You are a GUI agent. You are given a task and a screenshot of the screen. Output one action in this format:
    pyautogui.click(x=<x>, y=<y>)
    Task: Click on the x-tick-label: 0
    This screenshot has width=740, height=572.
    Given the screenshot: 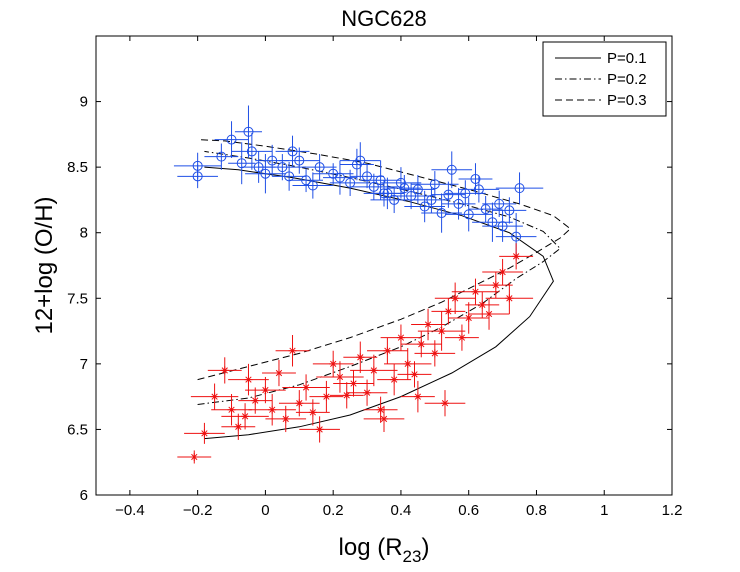 What is the action you would take?
    pyautogui.click(x=265, y=510)
    